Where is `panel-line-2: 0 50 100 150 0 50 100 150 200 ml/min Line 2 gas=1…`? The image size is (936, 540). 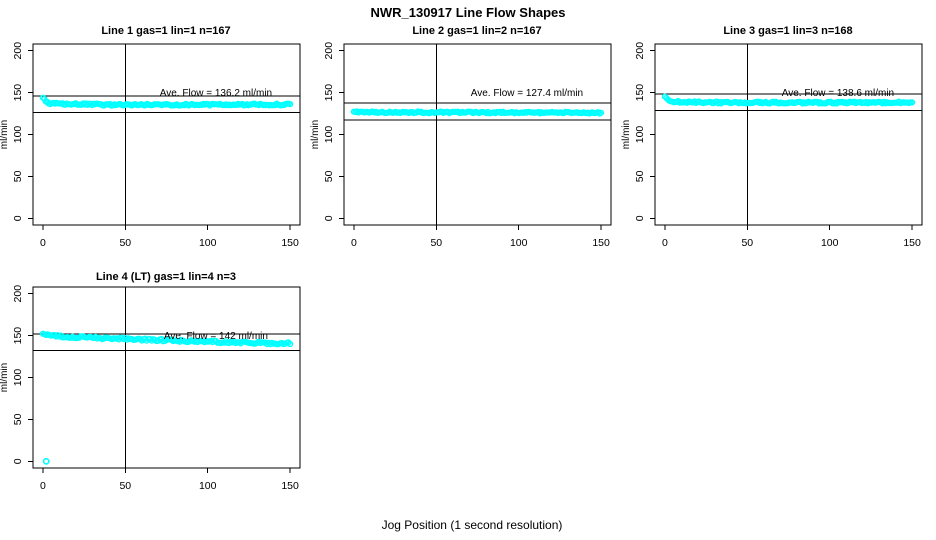
panel-line-2: 0 50 100 150 0 50 100 150 200 ml/min Line 2 gas=1… is located at coordinates (461, 137).